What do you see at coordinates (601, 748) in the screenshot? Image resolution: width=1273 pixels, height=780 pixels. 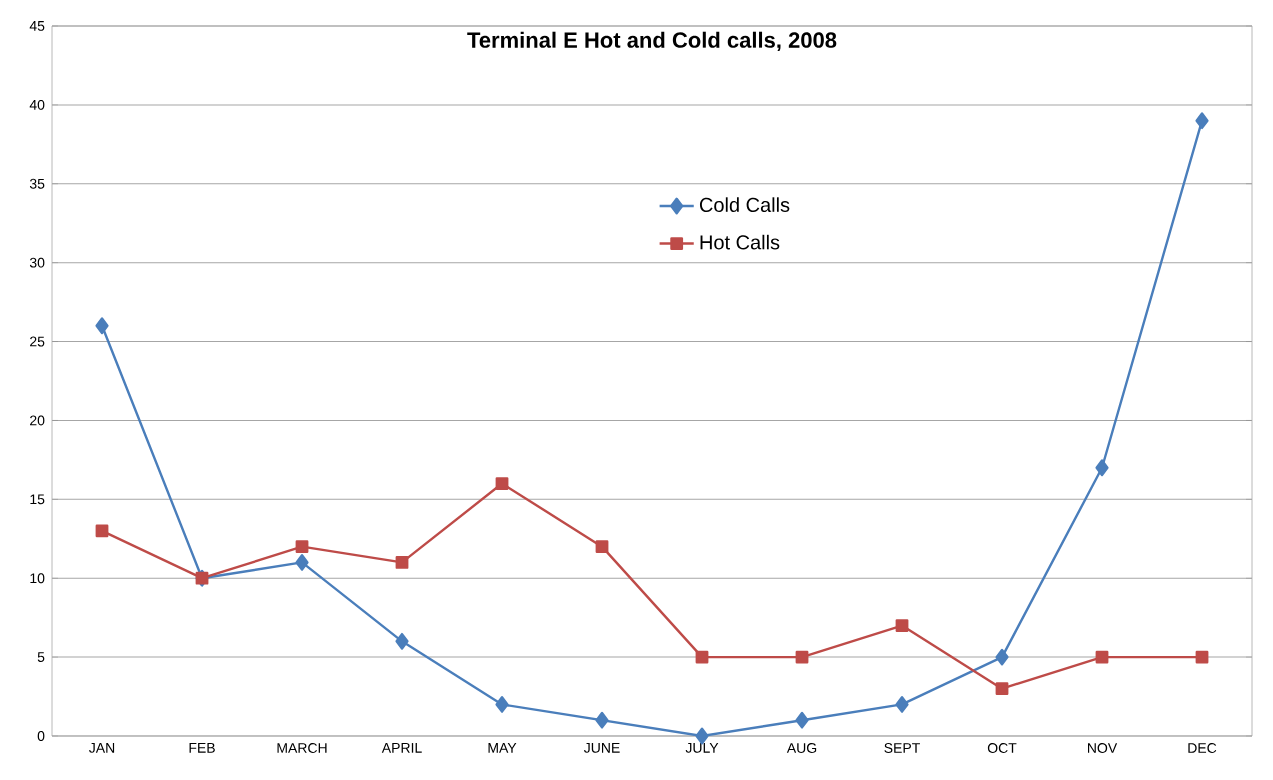 I see `x-tick-label: JUNE` at bounding box center [601, 748].